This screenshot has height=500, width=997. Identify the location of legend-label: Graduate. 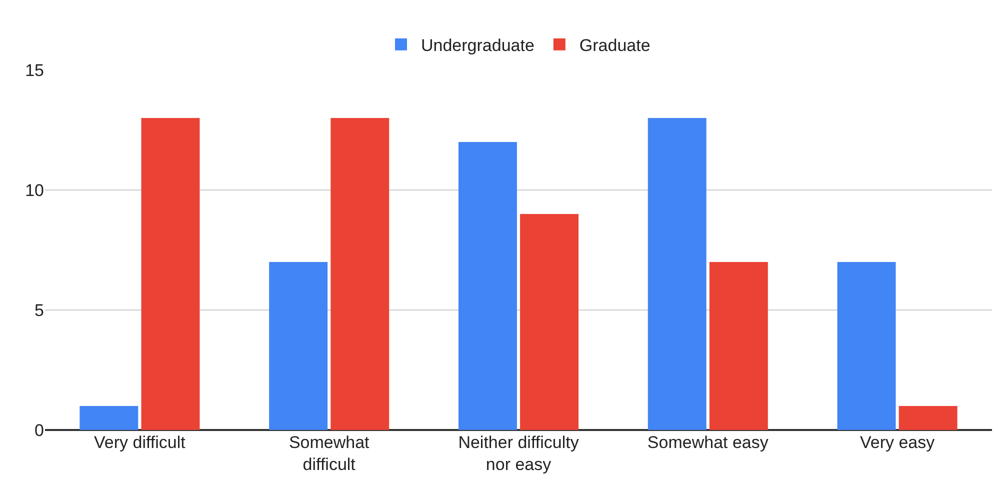
(614, 45).